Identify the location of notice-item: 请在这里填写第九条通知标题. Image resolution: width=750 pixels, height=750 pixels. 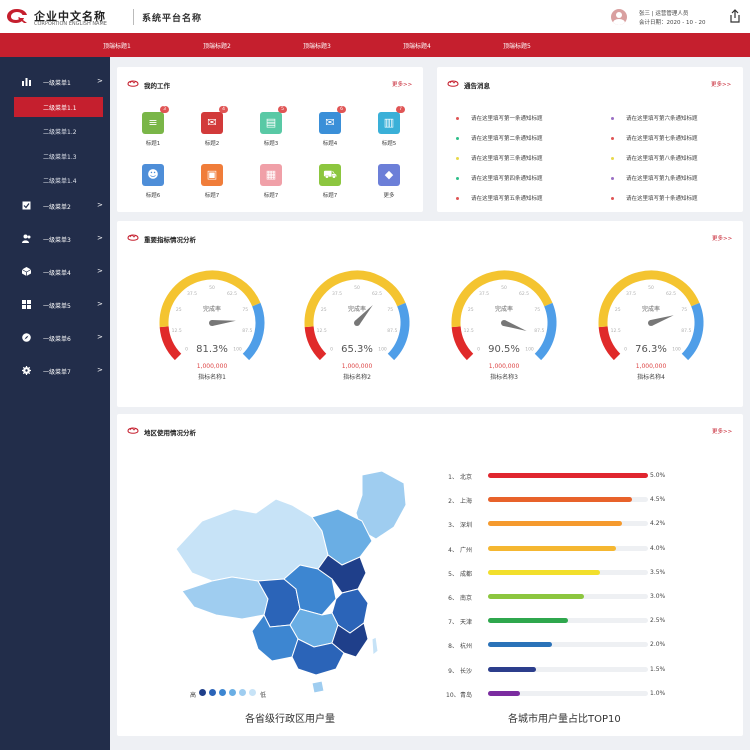
(654, 178).